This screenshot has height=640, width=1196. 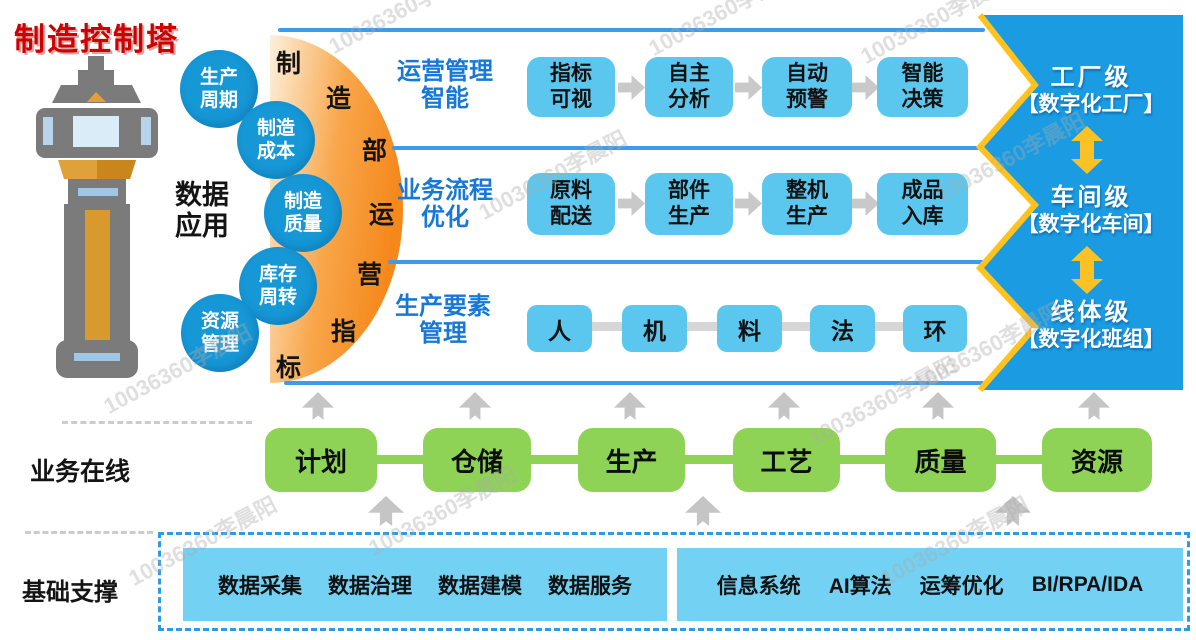 I want to click on row3-element-box: 法, so click(x=842, y=328).